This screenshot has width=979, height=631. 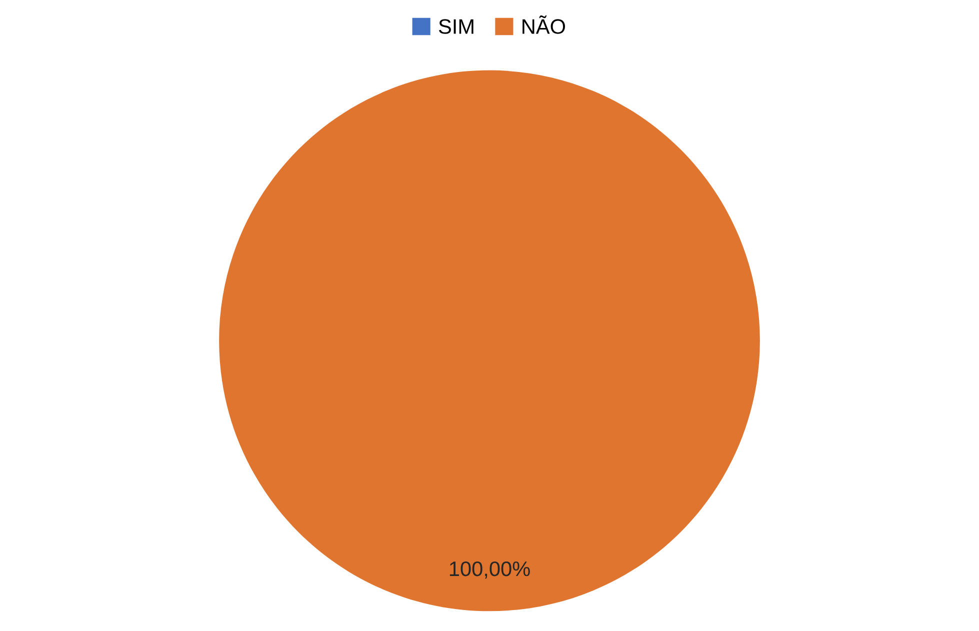 What do you see at coordinates (456, 26) in the screenshot?
I see `legend-label: SIM` at bounding box center [456, 26].